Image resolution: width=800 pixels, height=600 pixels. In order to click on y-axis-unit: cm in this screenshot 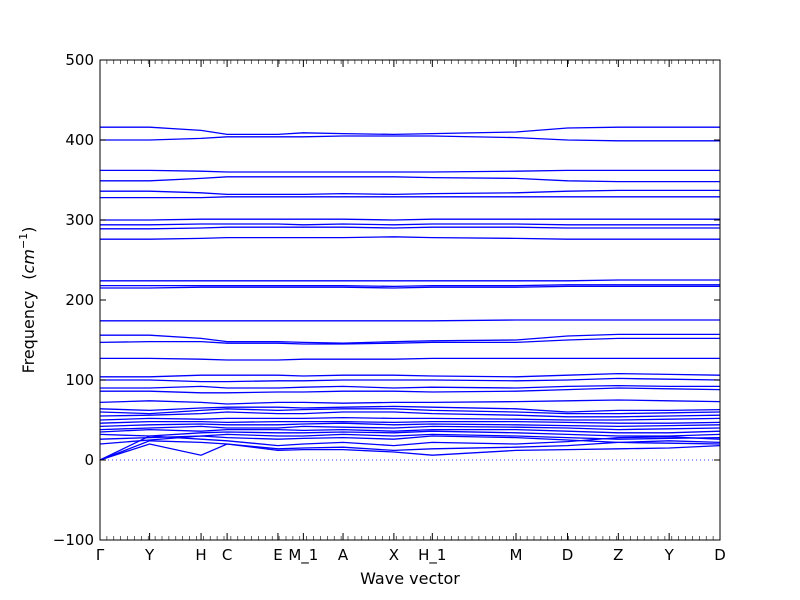, I will do `click(28, 261)`.